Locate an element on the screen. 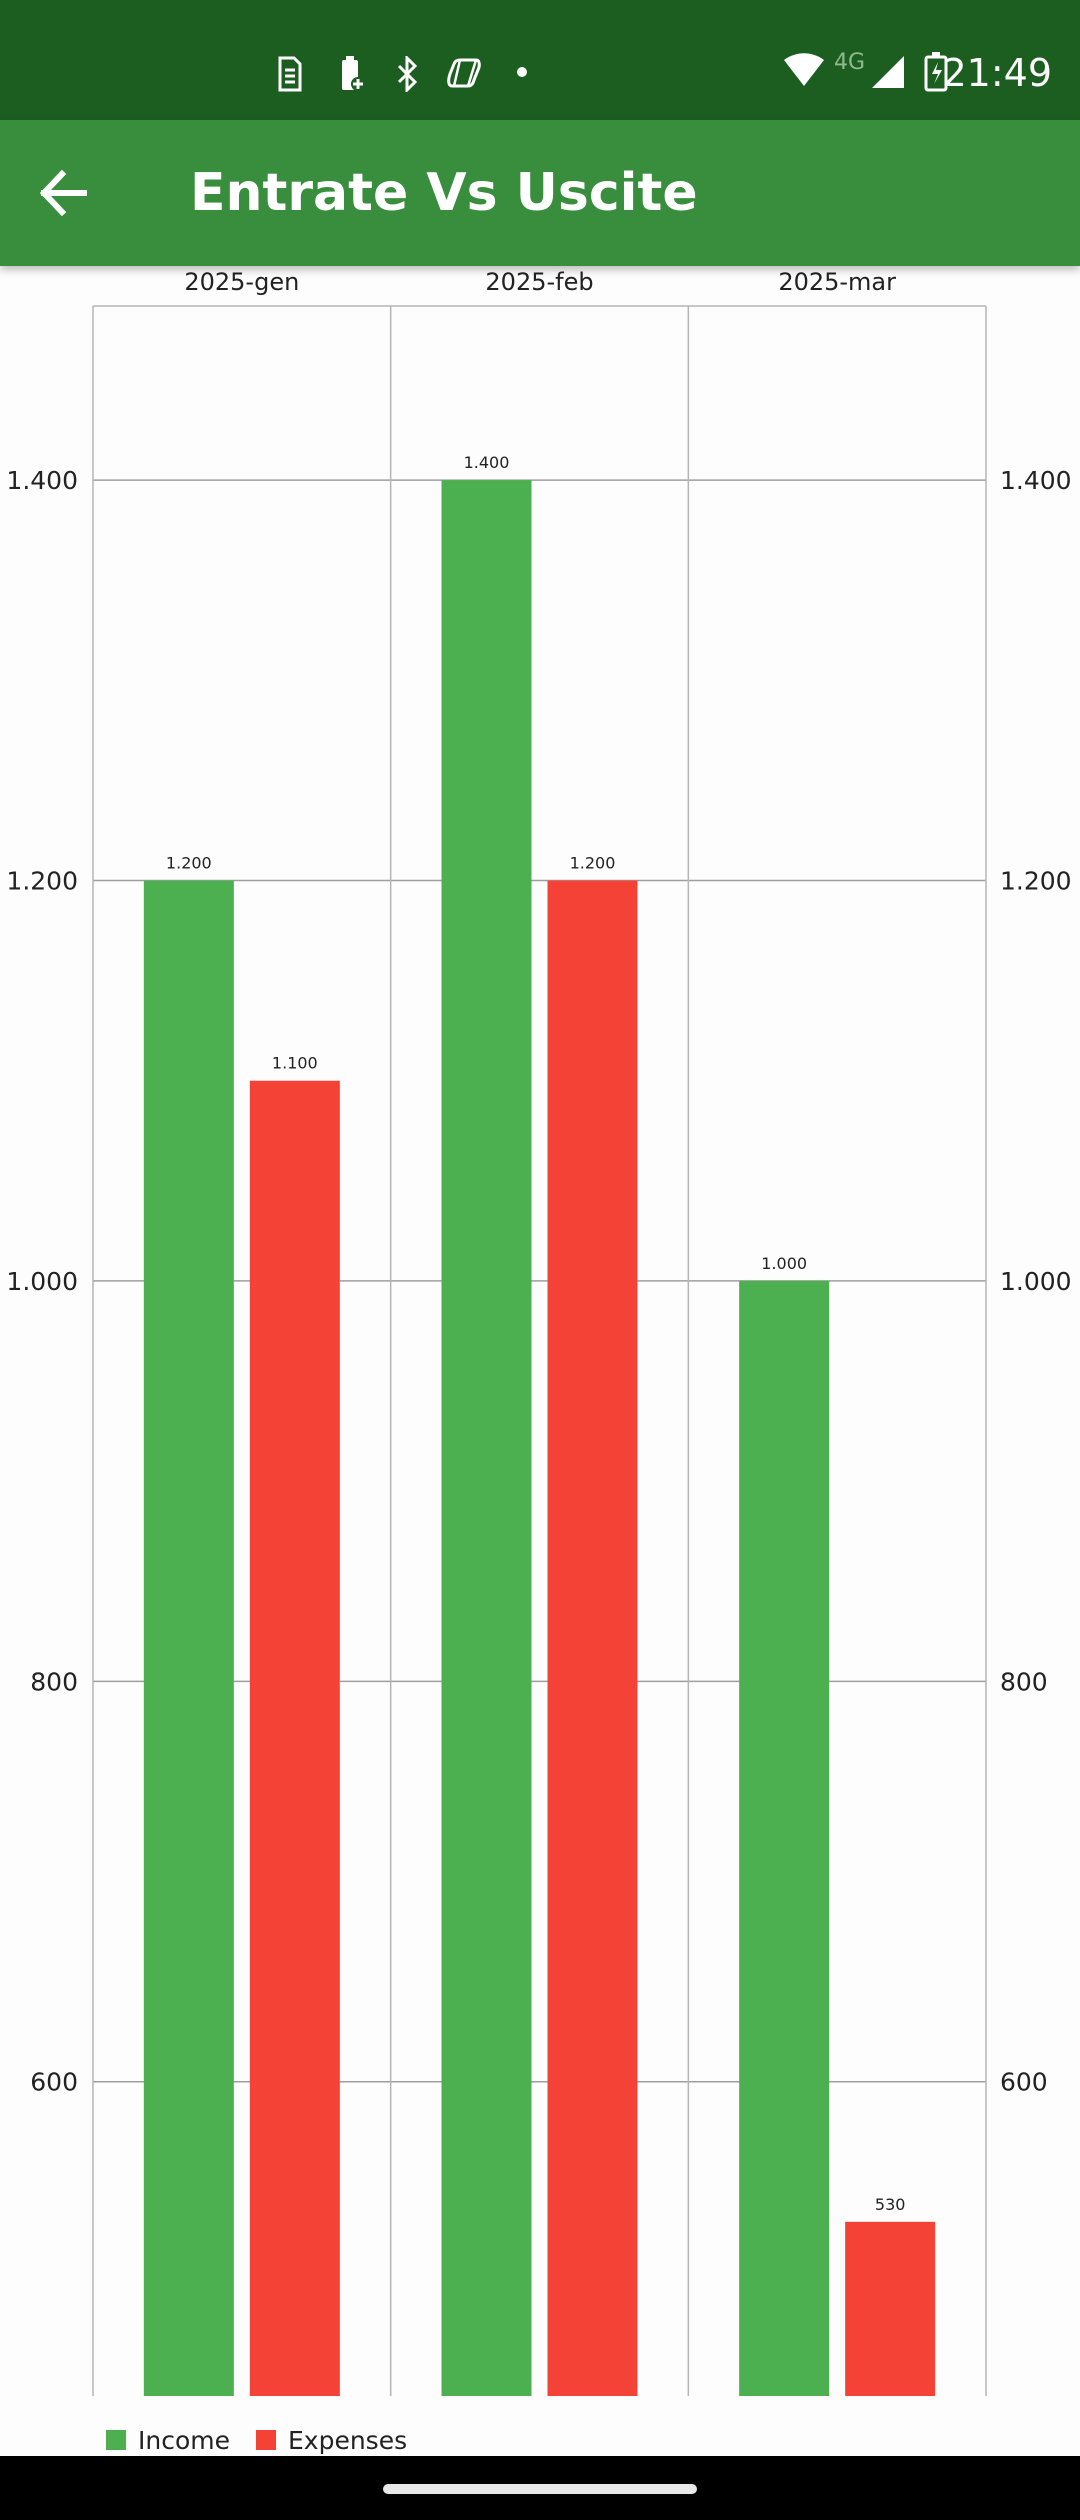  y-tick-label-left: 600 is located at coordinates (54, 2082).